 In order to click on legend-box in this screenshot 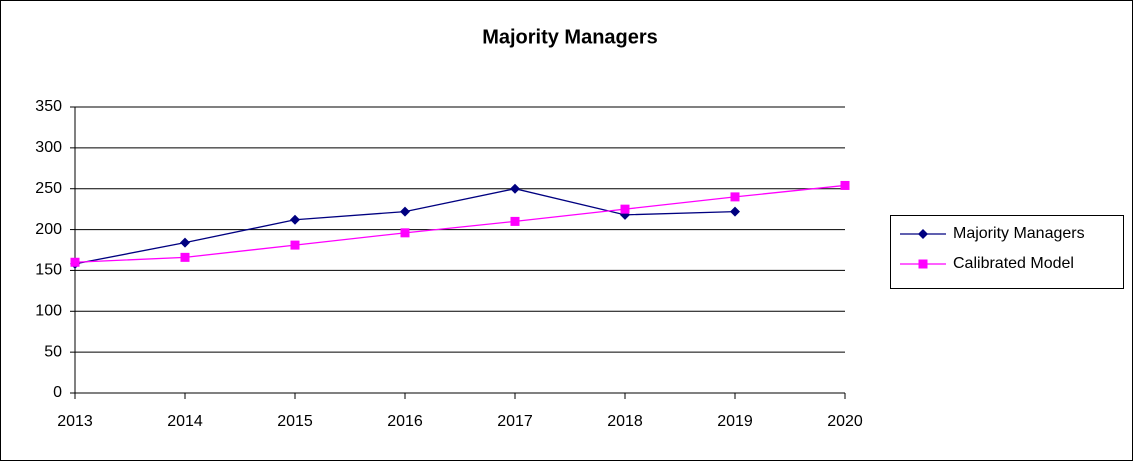, I will do `click(1007, 252)`.